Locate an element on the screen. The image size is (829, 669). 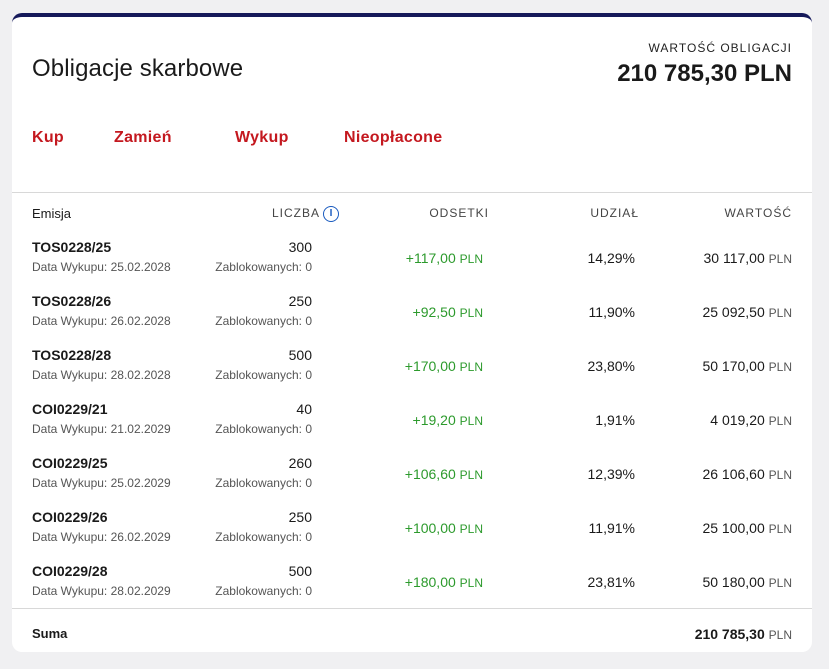
redemption-date: Data Wykupu: 26.02.2028 is located at coordinates (101, 321).